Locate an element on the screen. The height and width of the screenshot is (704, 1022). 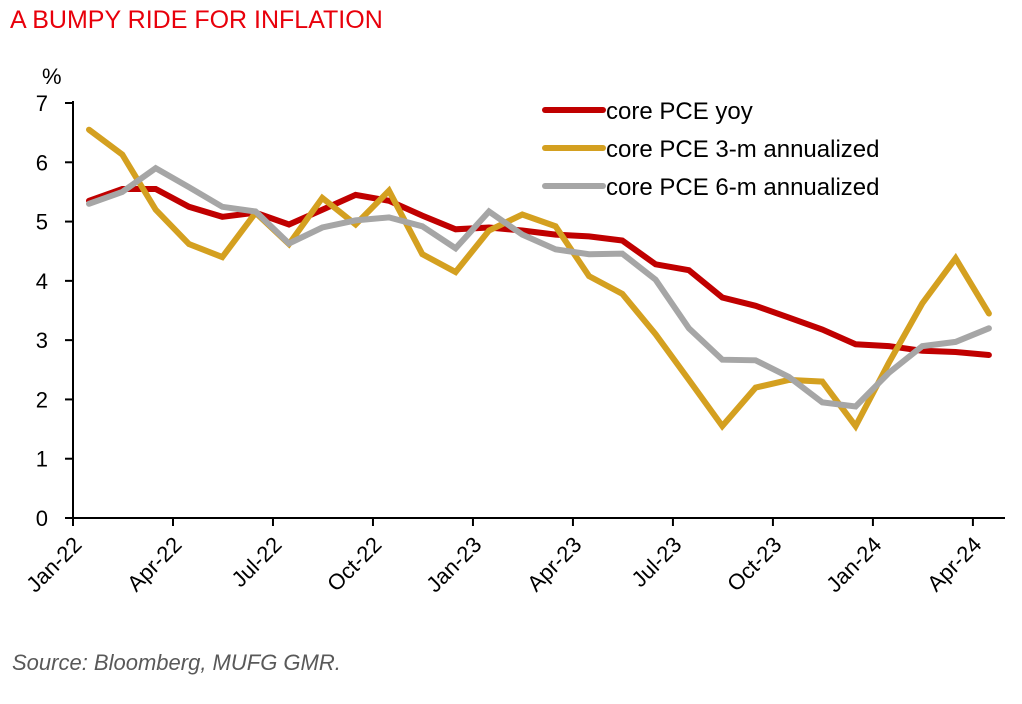
x-tick-label: Jul-23 is located at coordinates (656, 562).